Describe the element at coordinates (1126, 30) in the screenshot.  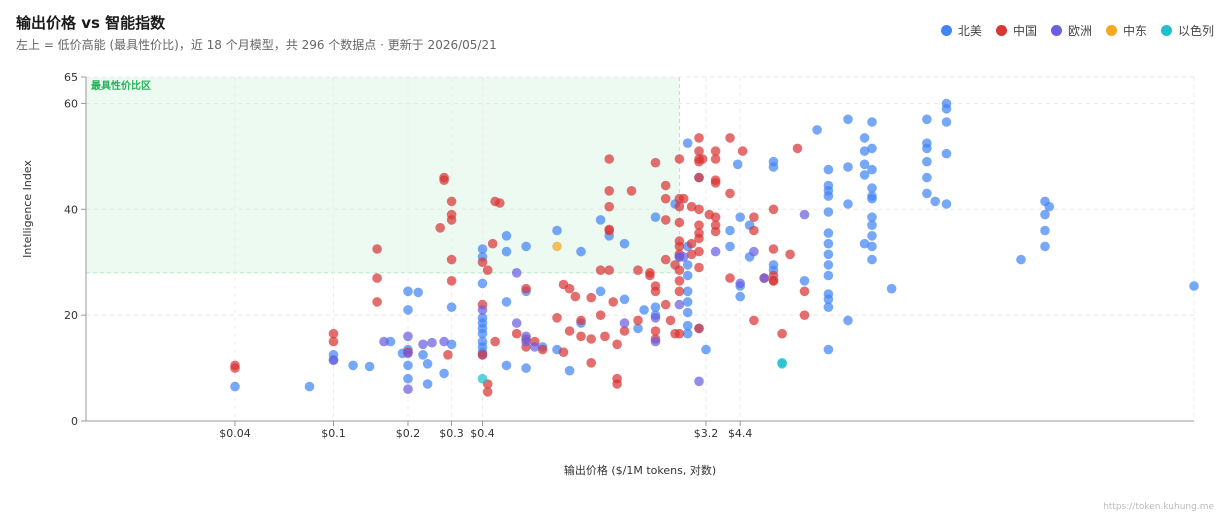
I see `legend-item-middle-east: 中东` at that location.